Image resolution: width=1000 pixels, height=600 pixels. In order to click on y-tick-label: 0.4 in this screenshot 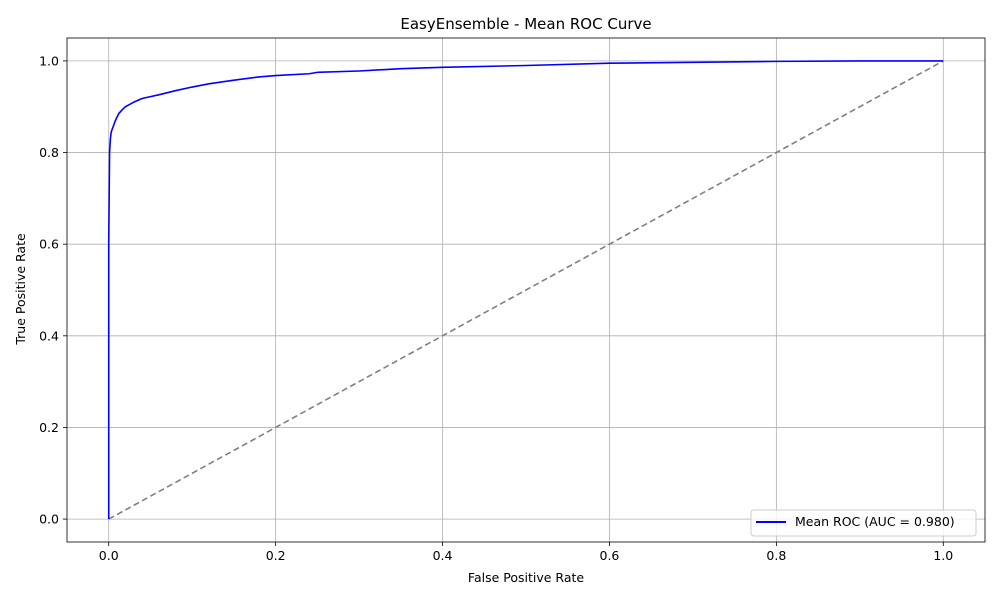, I will do `click(49, 335)`.